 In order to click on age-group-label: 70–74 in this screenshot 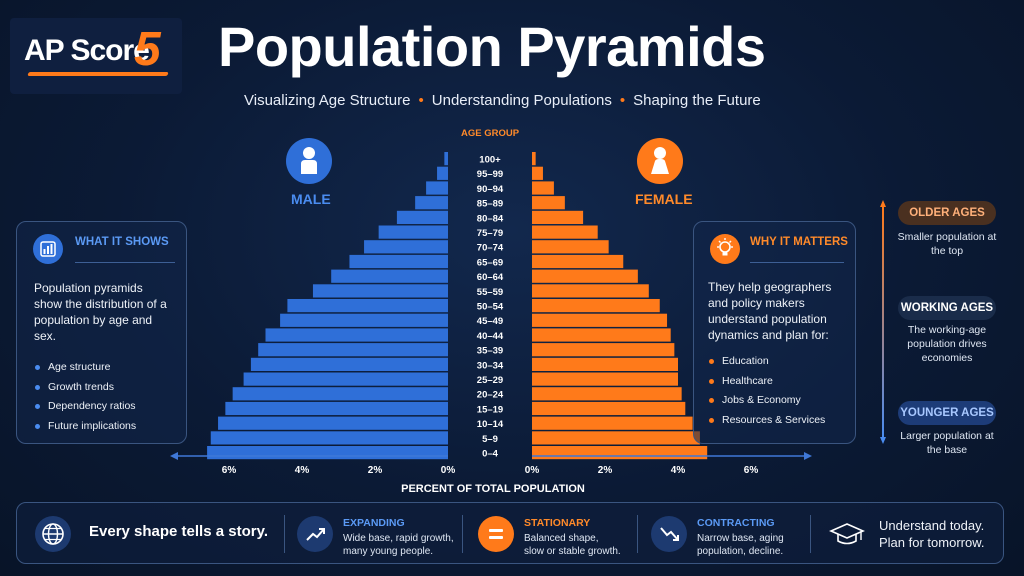, I will do `click(490, 248)`.